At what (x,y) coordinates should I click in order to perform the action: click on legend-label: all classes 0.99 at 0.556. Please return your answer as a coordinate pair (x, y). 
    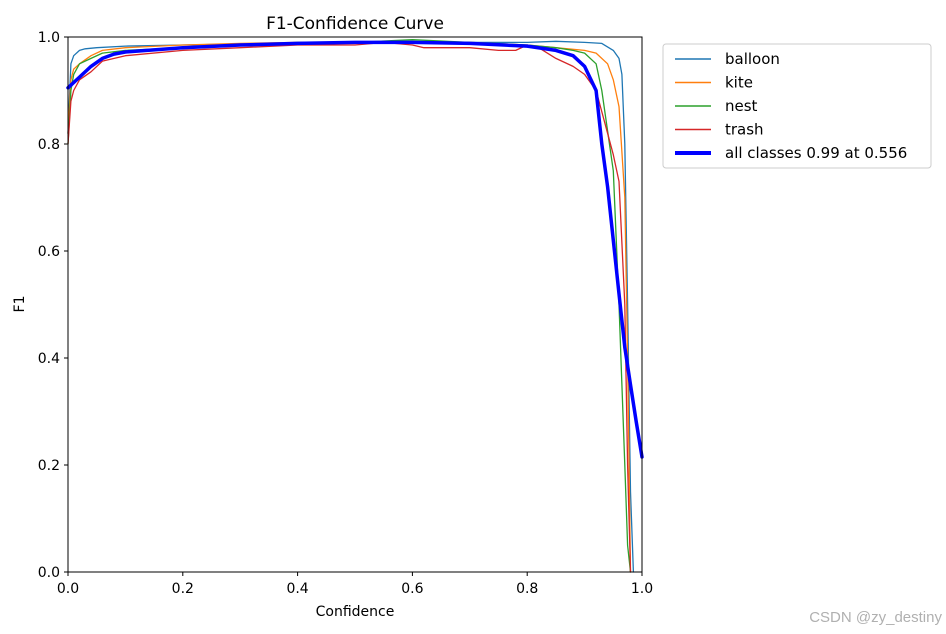
    Looking at the image, I should click on (816, 153).